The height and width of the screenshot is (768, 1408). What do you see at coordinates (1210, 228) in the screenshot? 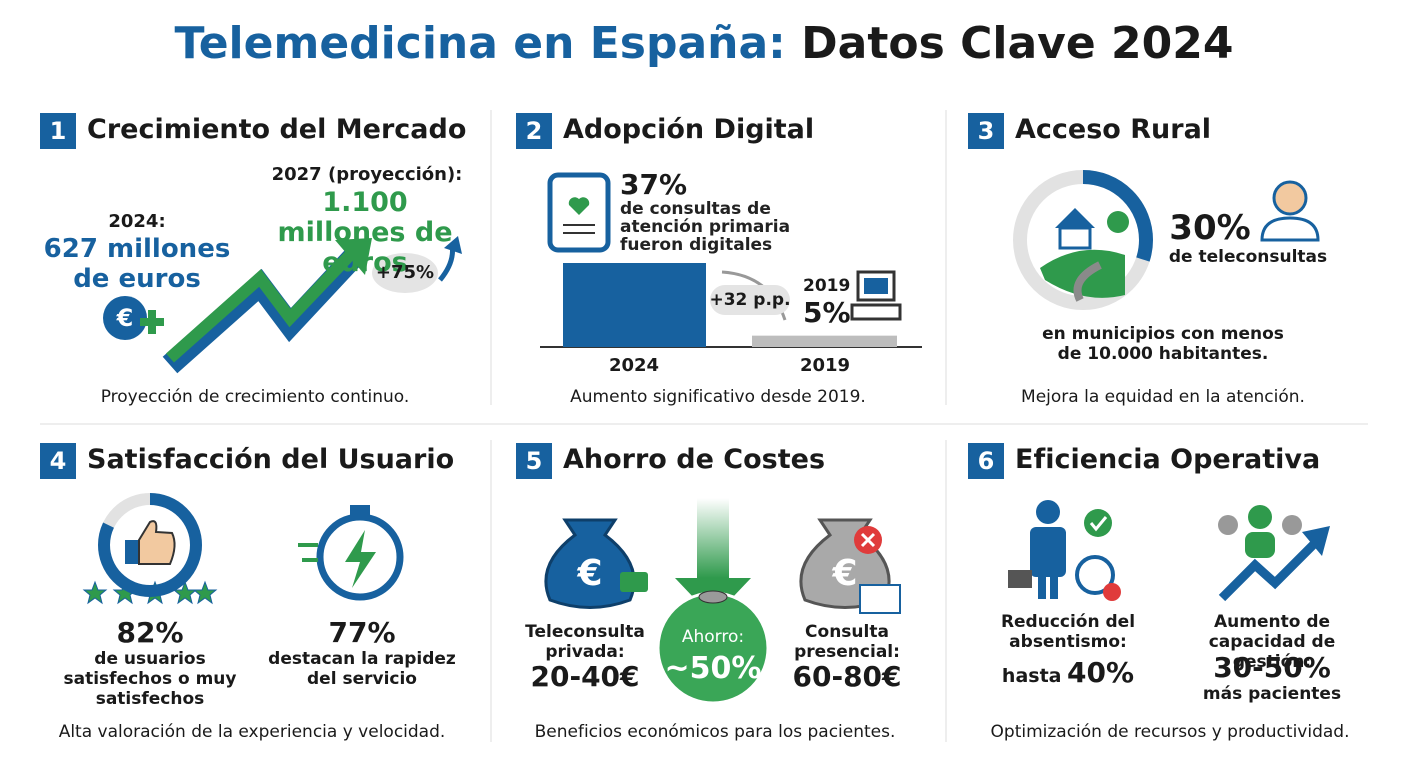
I see `value-label: 30%` at bounding box center [1210, 228].